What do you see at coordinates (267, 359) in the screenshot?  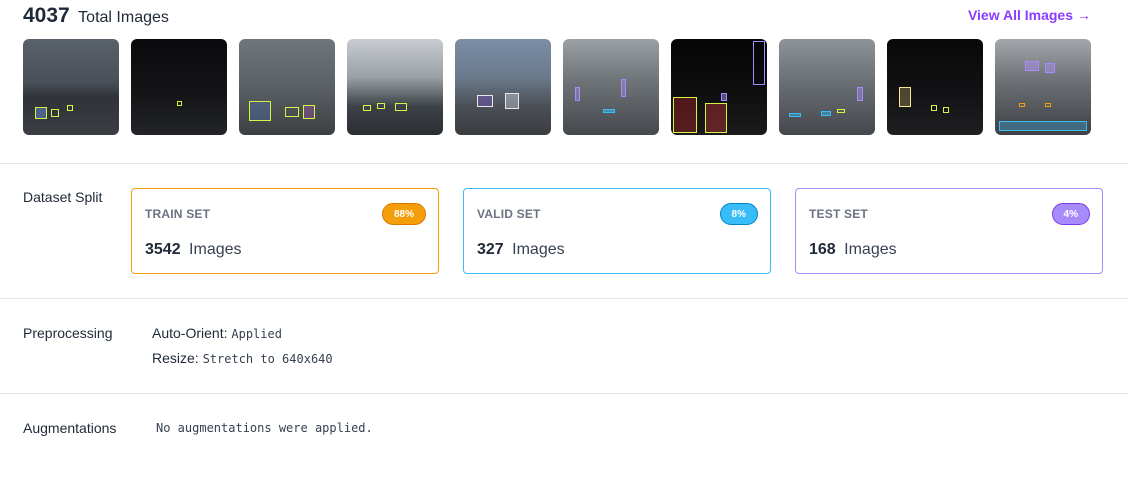 I see `resize-value: Stretch to 640x640` at bounding box center [267, 359].